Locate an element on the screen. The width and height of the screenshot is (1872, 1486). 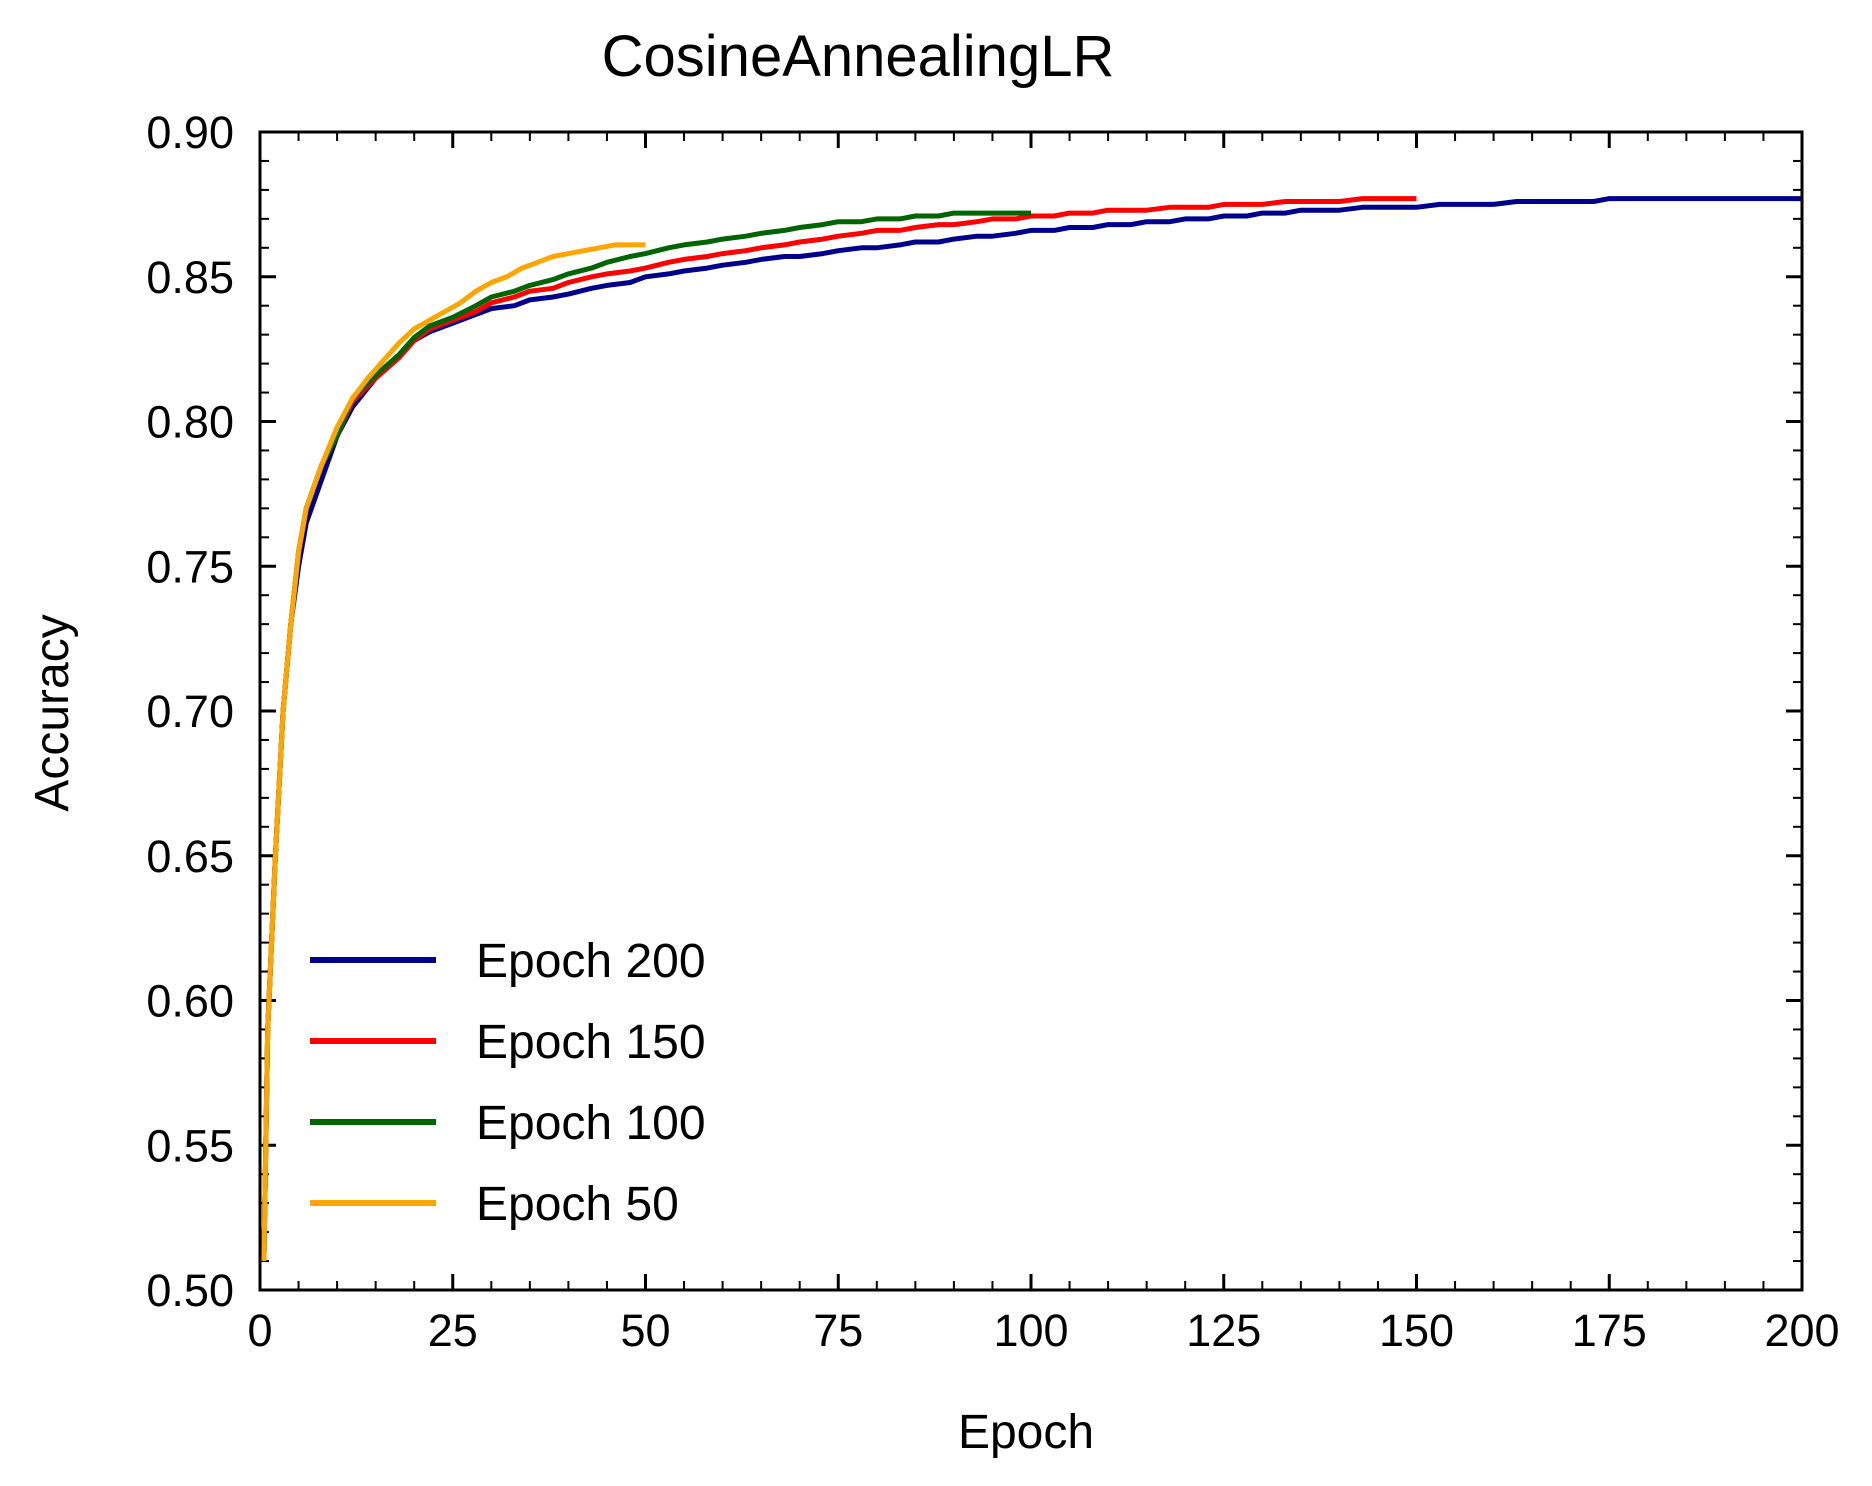
legend-label-epoch-200: Epoch 200 is located at coordinates (591, 961).